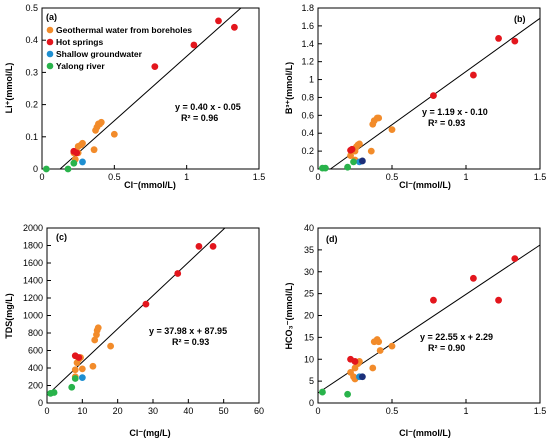 The height and width of the screenshot is (444, 550). What do you see at coordinates (33, 246) in the screenshot?
I see `y-tick-label: 1800` at bounding box center [33, 246].